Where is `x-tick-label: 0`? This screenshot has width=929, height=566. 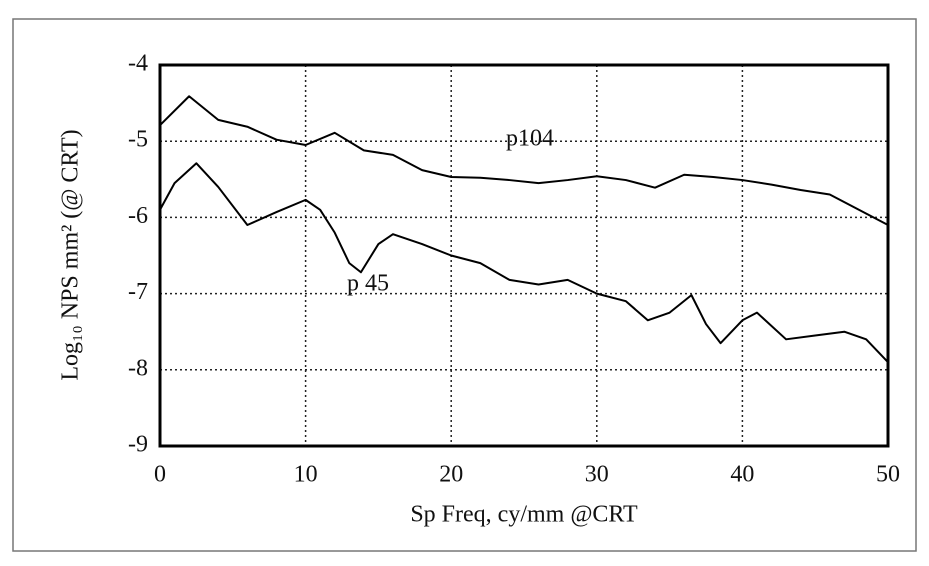 x-tick-label: 0 is located at coordinates (160, 475).